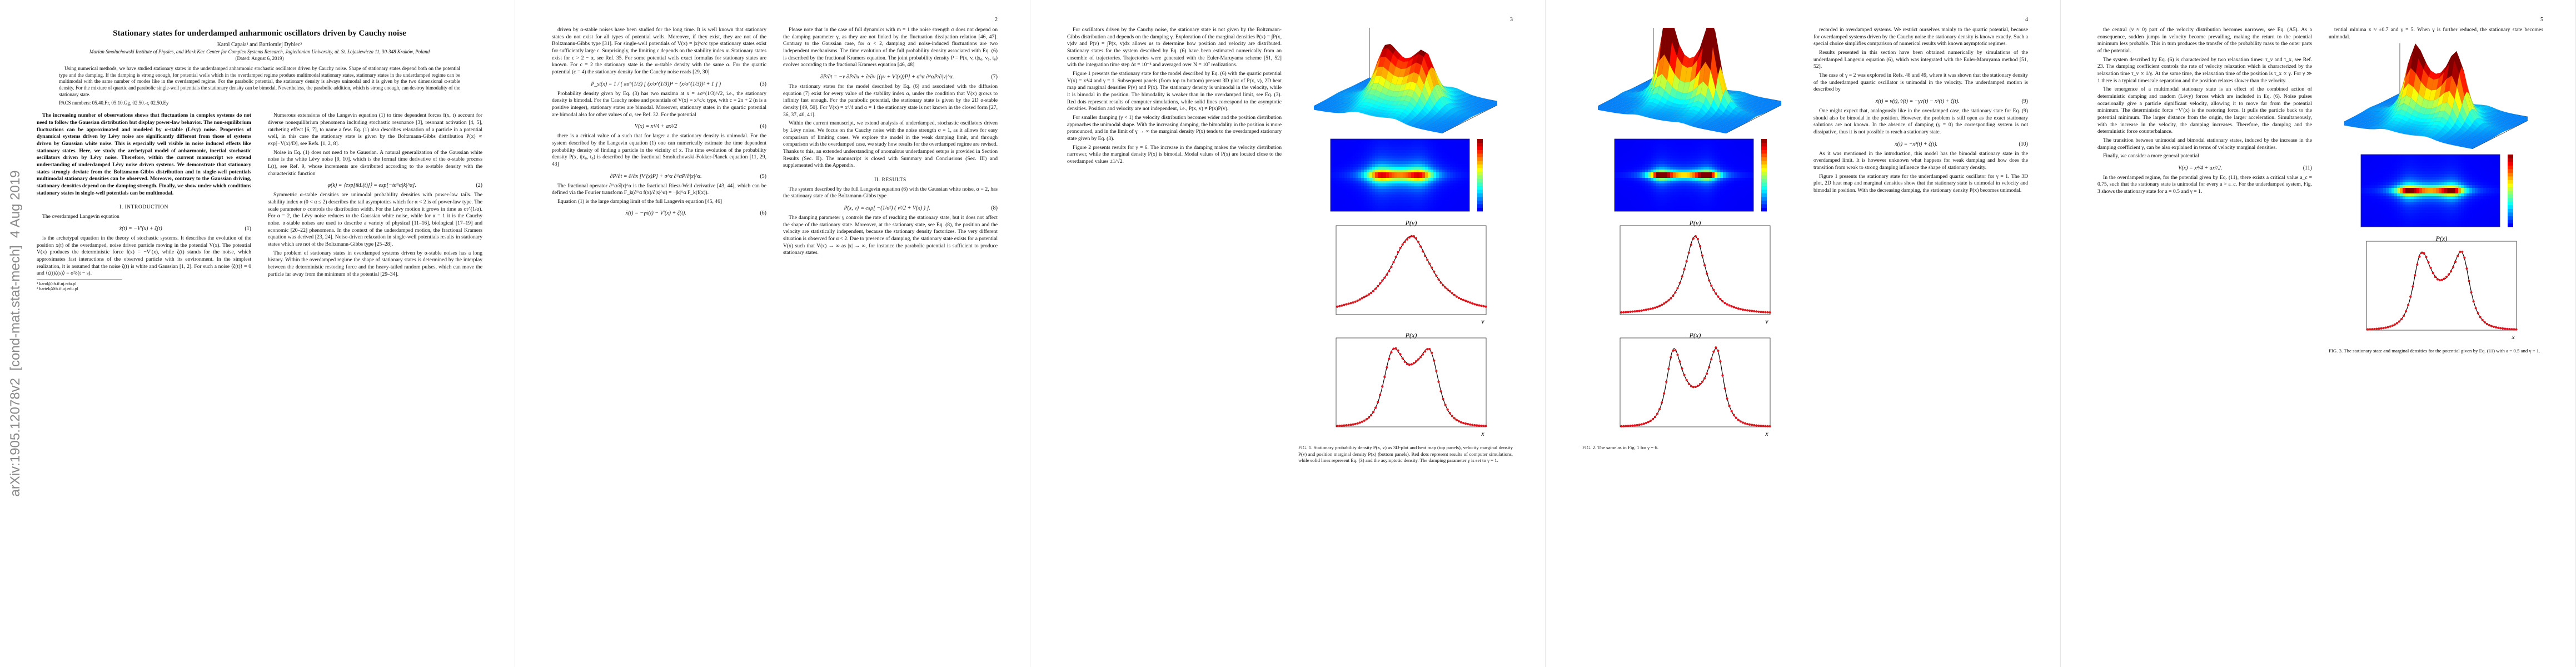 Image resolution: width=2576 pixels, height=667 pixels. Describe the element at coordinates (655, 213) in the screenshot. I see `equation-body: ẍ(t) = −γẋ(t) − V′(x) + ζ(t).` at that location.